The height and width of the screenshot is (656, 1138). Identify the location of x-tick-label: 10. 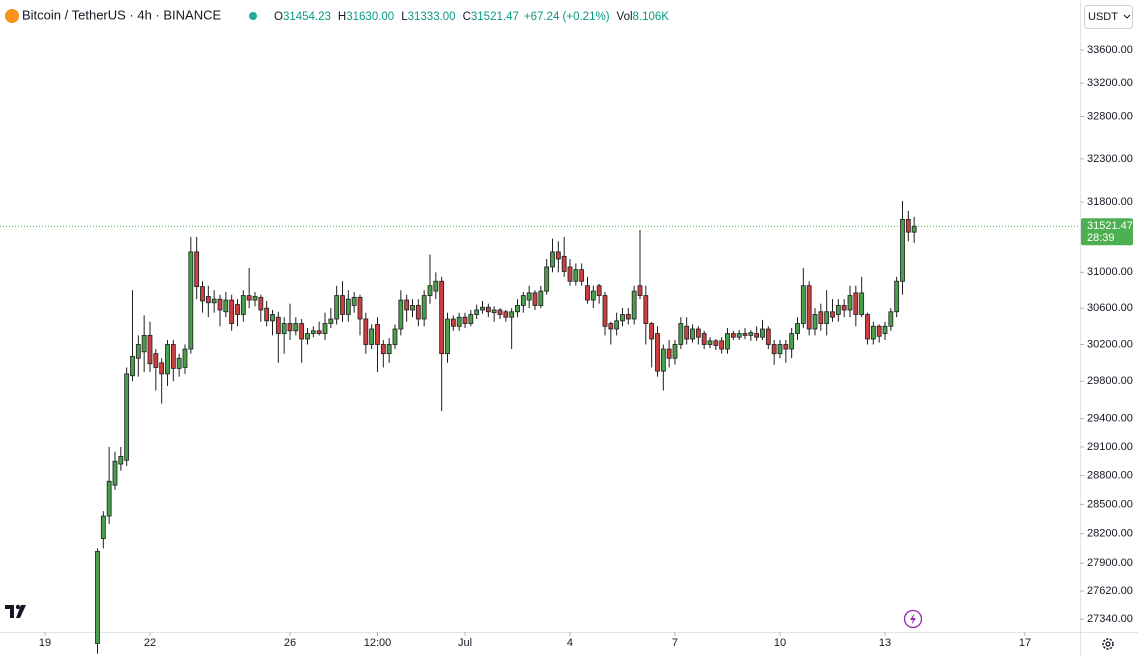
(780, 643).